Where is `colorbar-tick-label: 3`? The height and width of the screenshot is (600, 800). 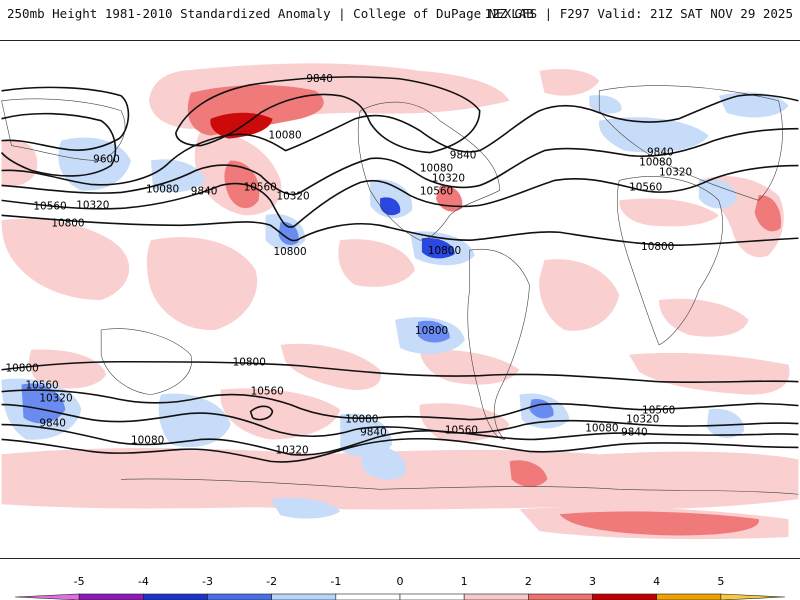
colorbar-tick-label: 3 is located at coordinates (592, 581).